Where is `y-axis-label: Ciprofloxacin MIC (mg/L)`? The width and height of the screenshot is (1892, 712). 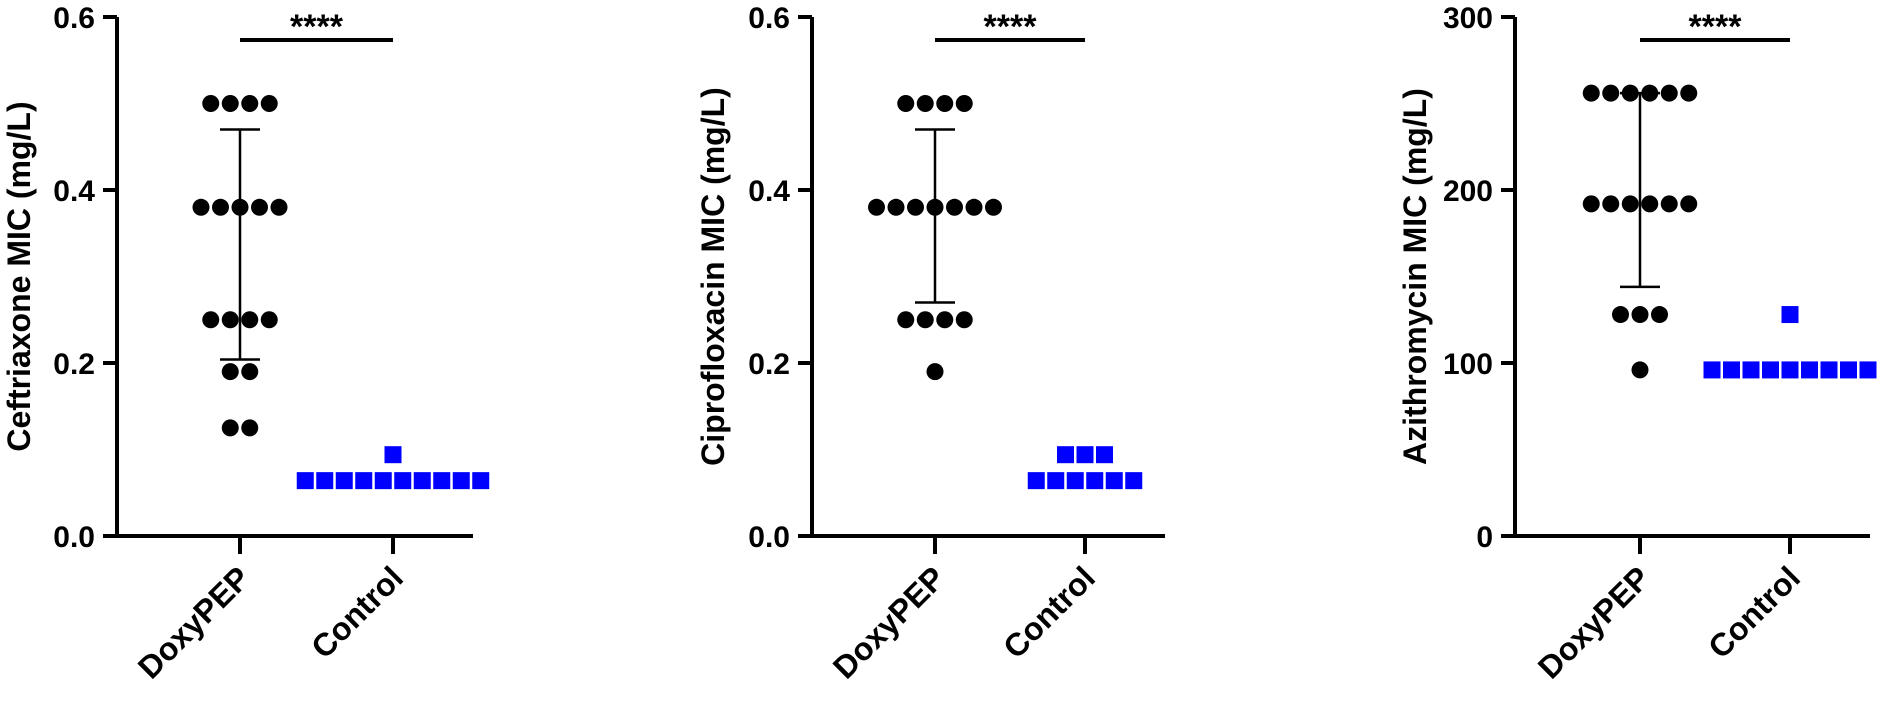
y-axis-label: Ciprofloxacin MIC (mg/L) is located at coordinates (713, 276).